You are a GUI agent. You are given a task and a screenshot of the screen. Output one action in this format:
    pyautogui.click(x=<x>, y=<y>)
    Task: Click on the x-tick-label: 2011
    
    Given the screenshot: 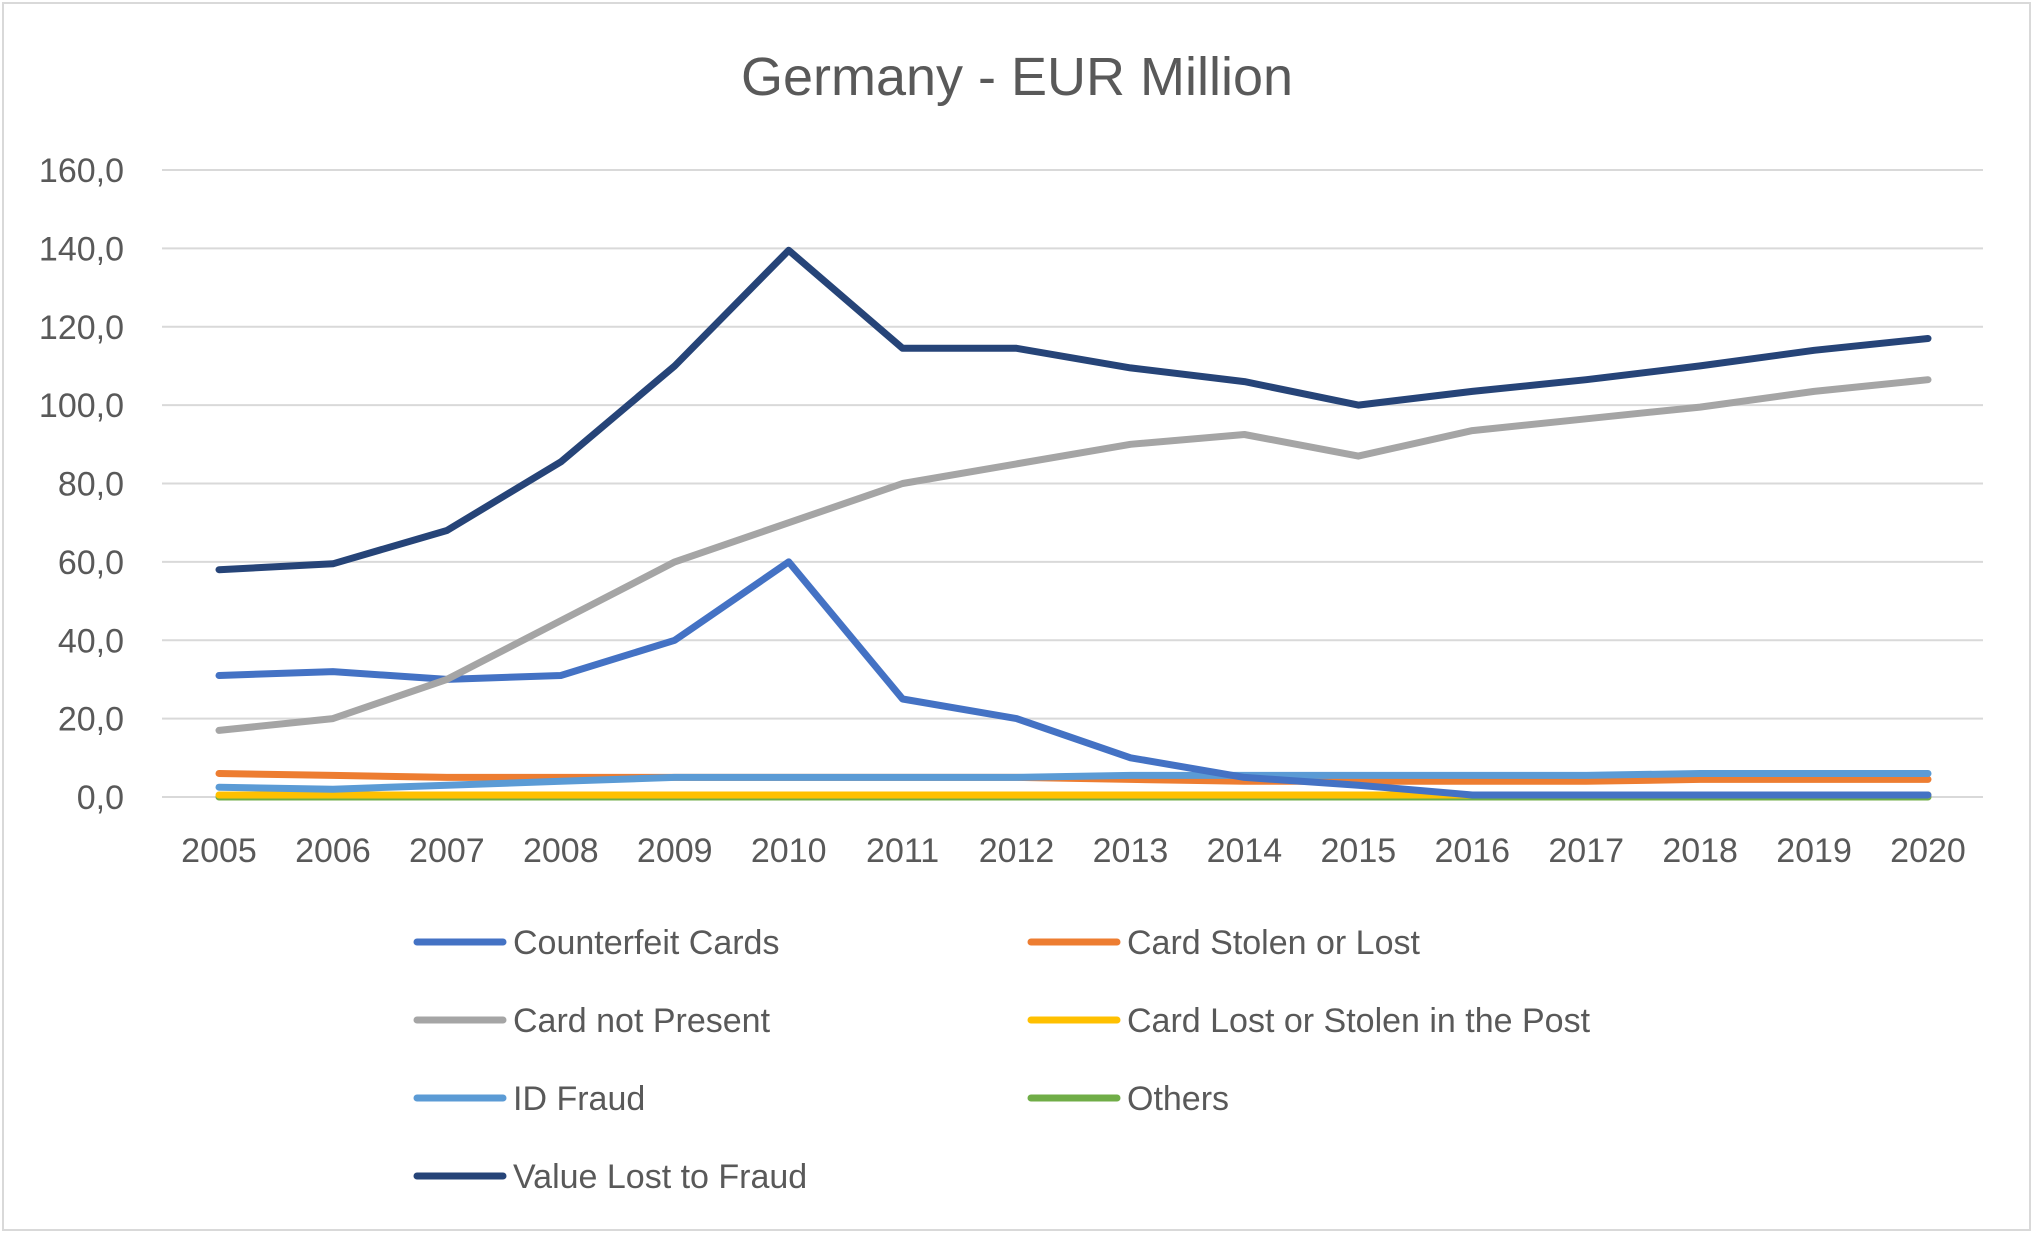 What is the action you would take?
    pyautogui.click(x=902, y=851)
    